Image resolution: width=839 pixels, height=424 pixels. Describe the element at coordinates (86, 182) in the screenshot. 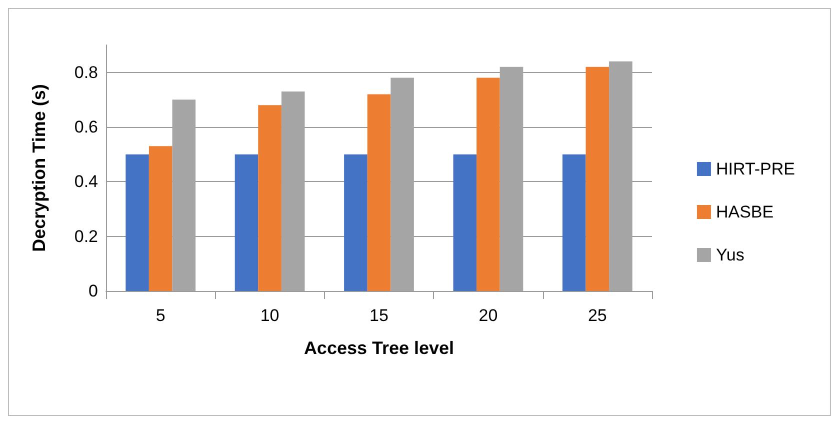

I see `y-tick-label: 0.4` at that location.